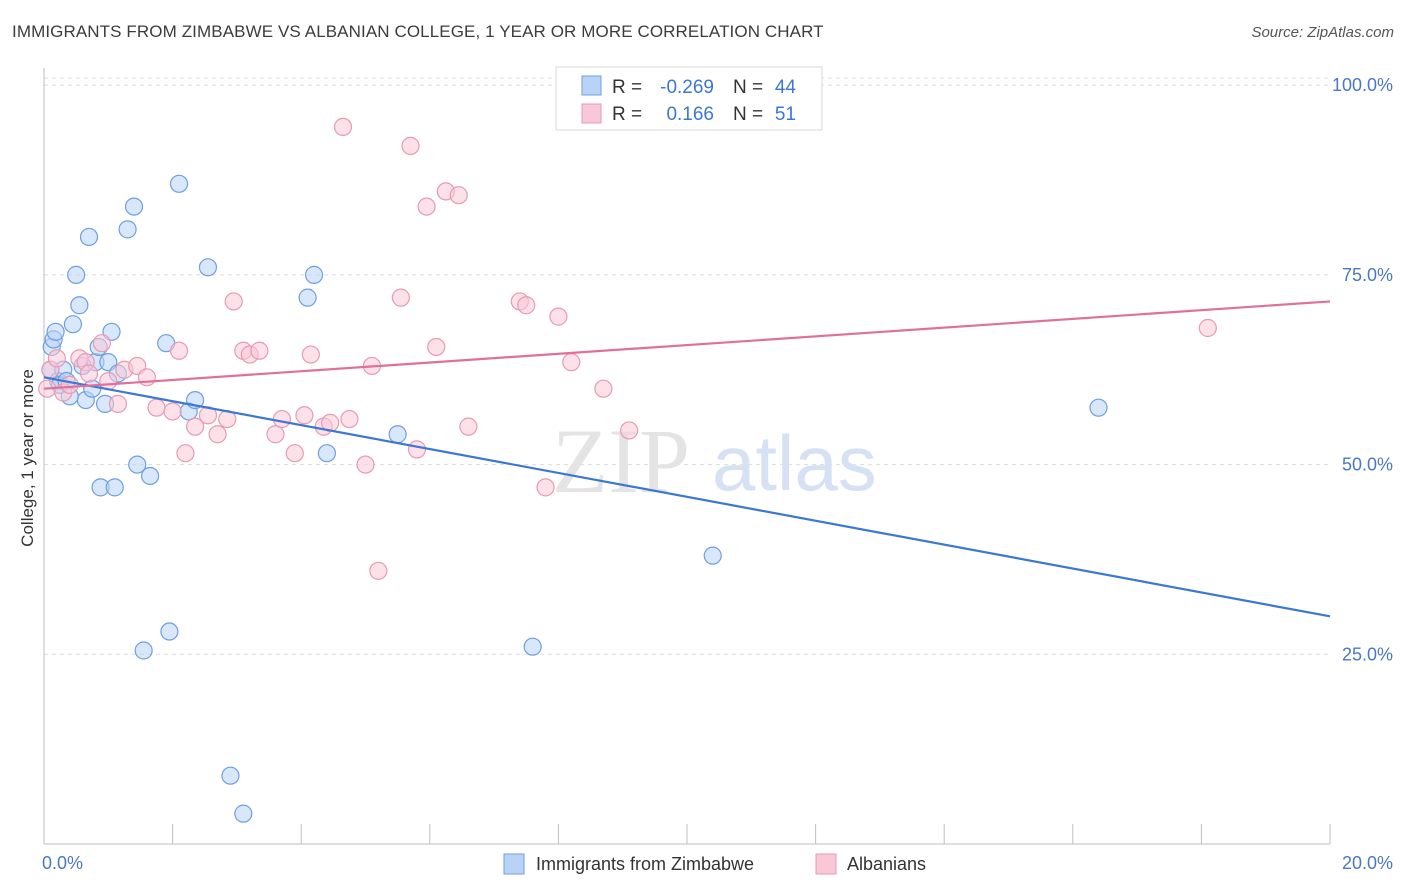  What do you see at coordinates (748, 114) in the screenshot?
I see `legend-n-label-b: N =` at bounding box center [748, 114].